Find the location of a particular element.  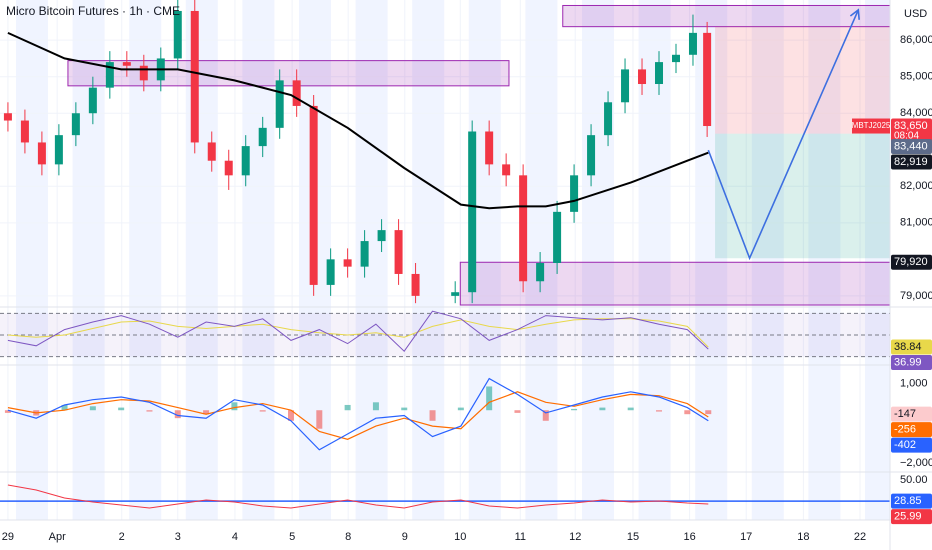

projection-line is located at coordinates (783, 135).